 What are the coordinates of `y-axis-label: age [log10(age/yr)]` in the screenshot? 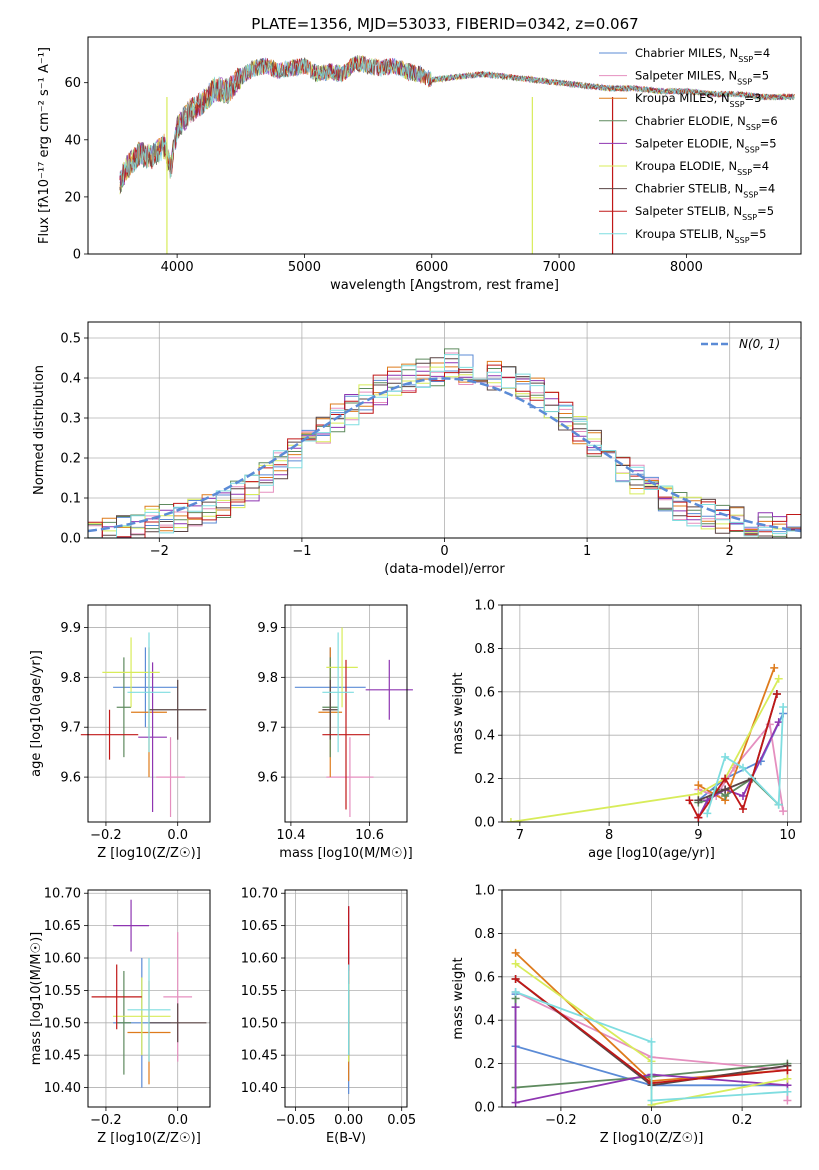 It's located at (36, 713).